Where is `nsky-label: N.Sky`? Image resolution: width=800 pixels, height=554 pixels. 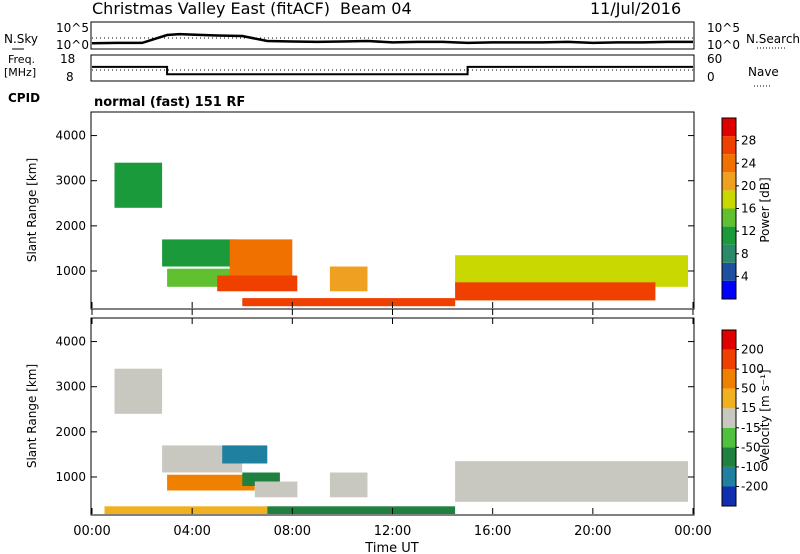
nsky-label: N.Sky is located at coordinates (21, 39).